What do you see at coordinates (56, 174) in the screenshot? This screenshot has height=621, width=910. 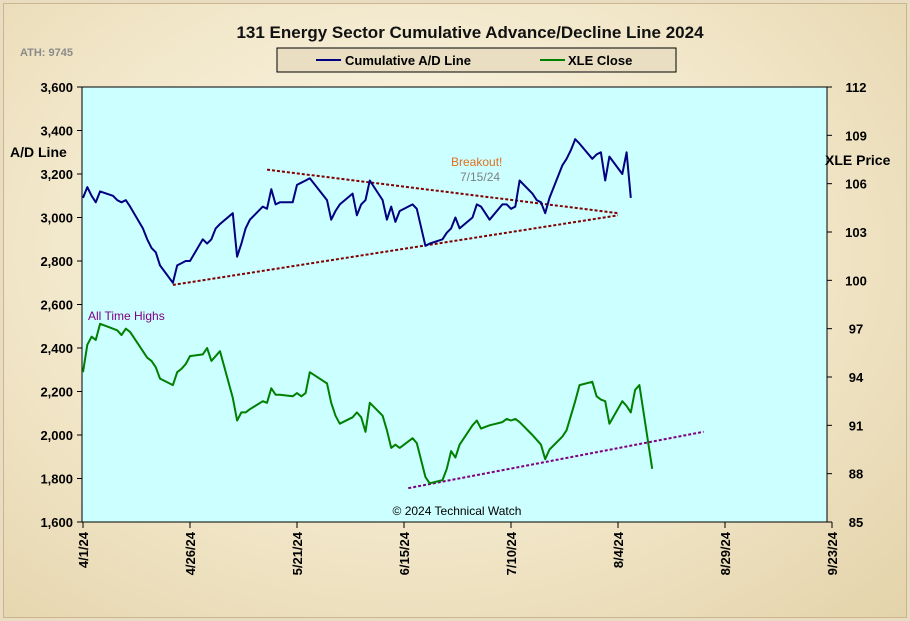 I see `left-tick-label: 3,200` at bounding box center [56, 174].